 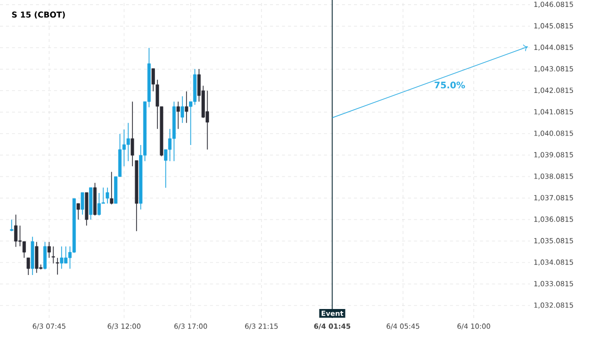 I want to click on annotation: 75.0%, so click(x=449, y=85).